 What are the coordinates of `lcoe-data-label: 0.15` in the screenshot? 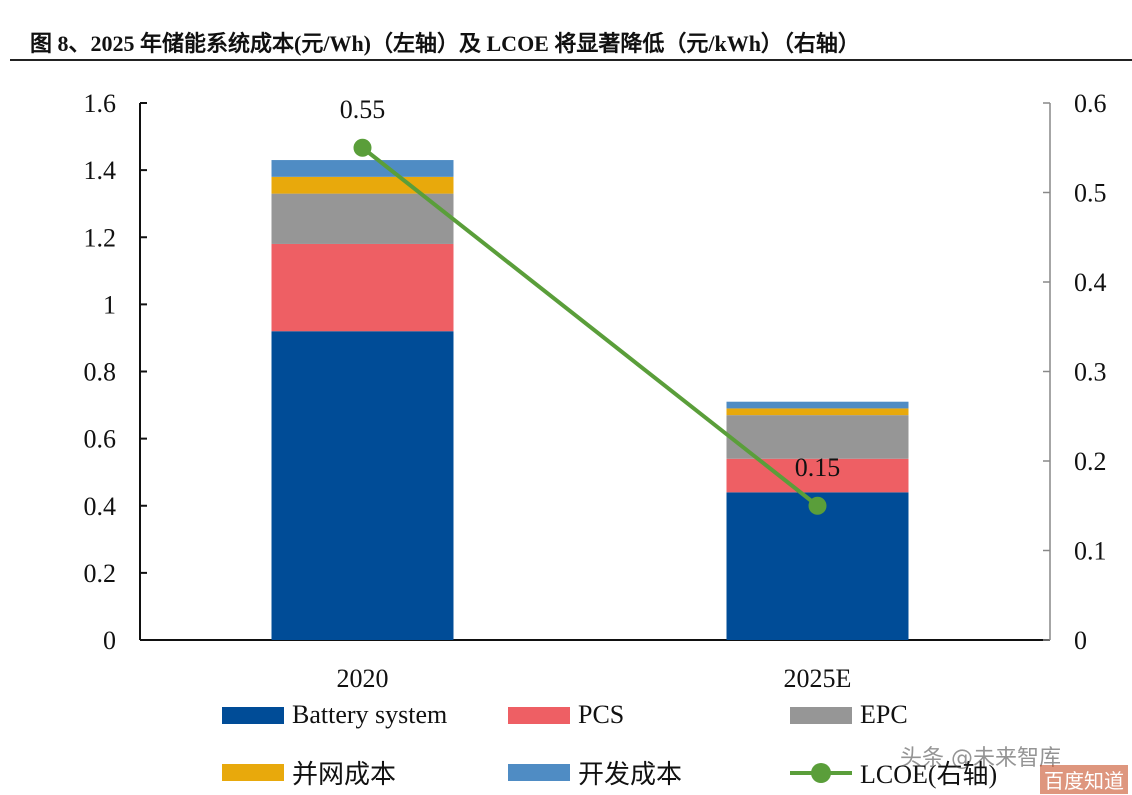 It's located at (818, 467).